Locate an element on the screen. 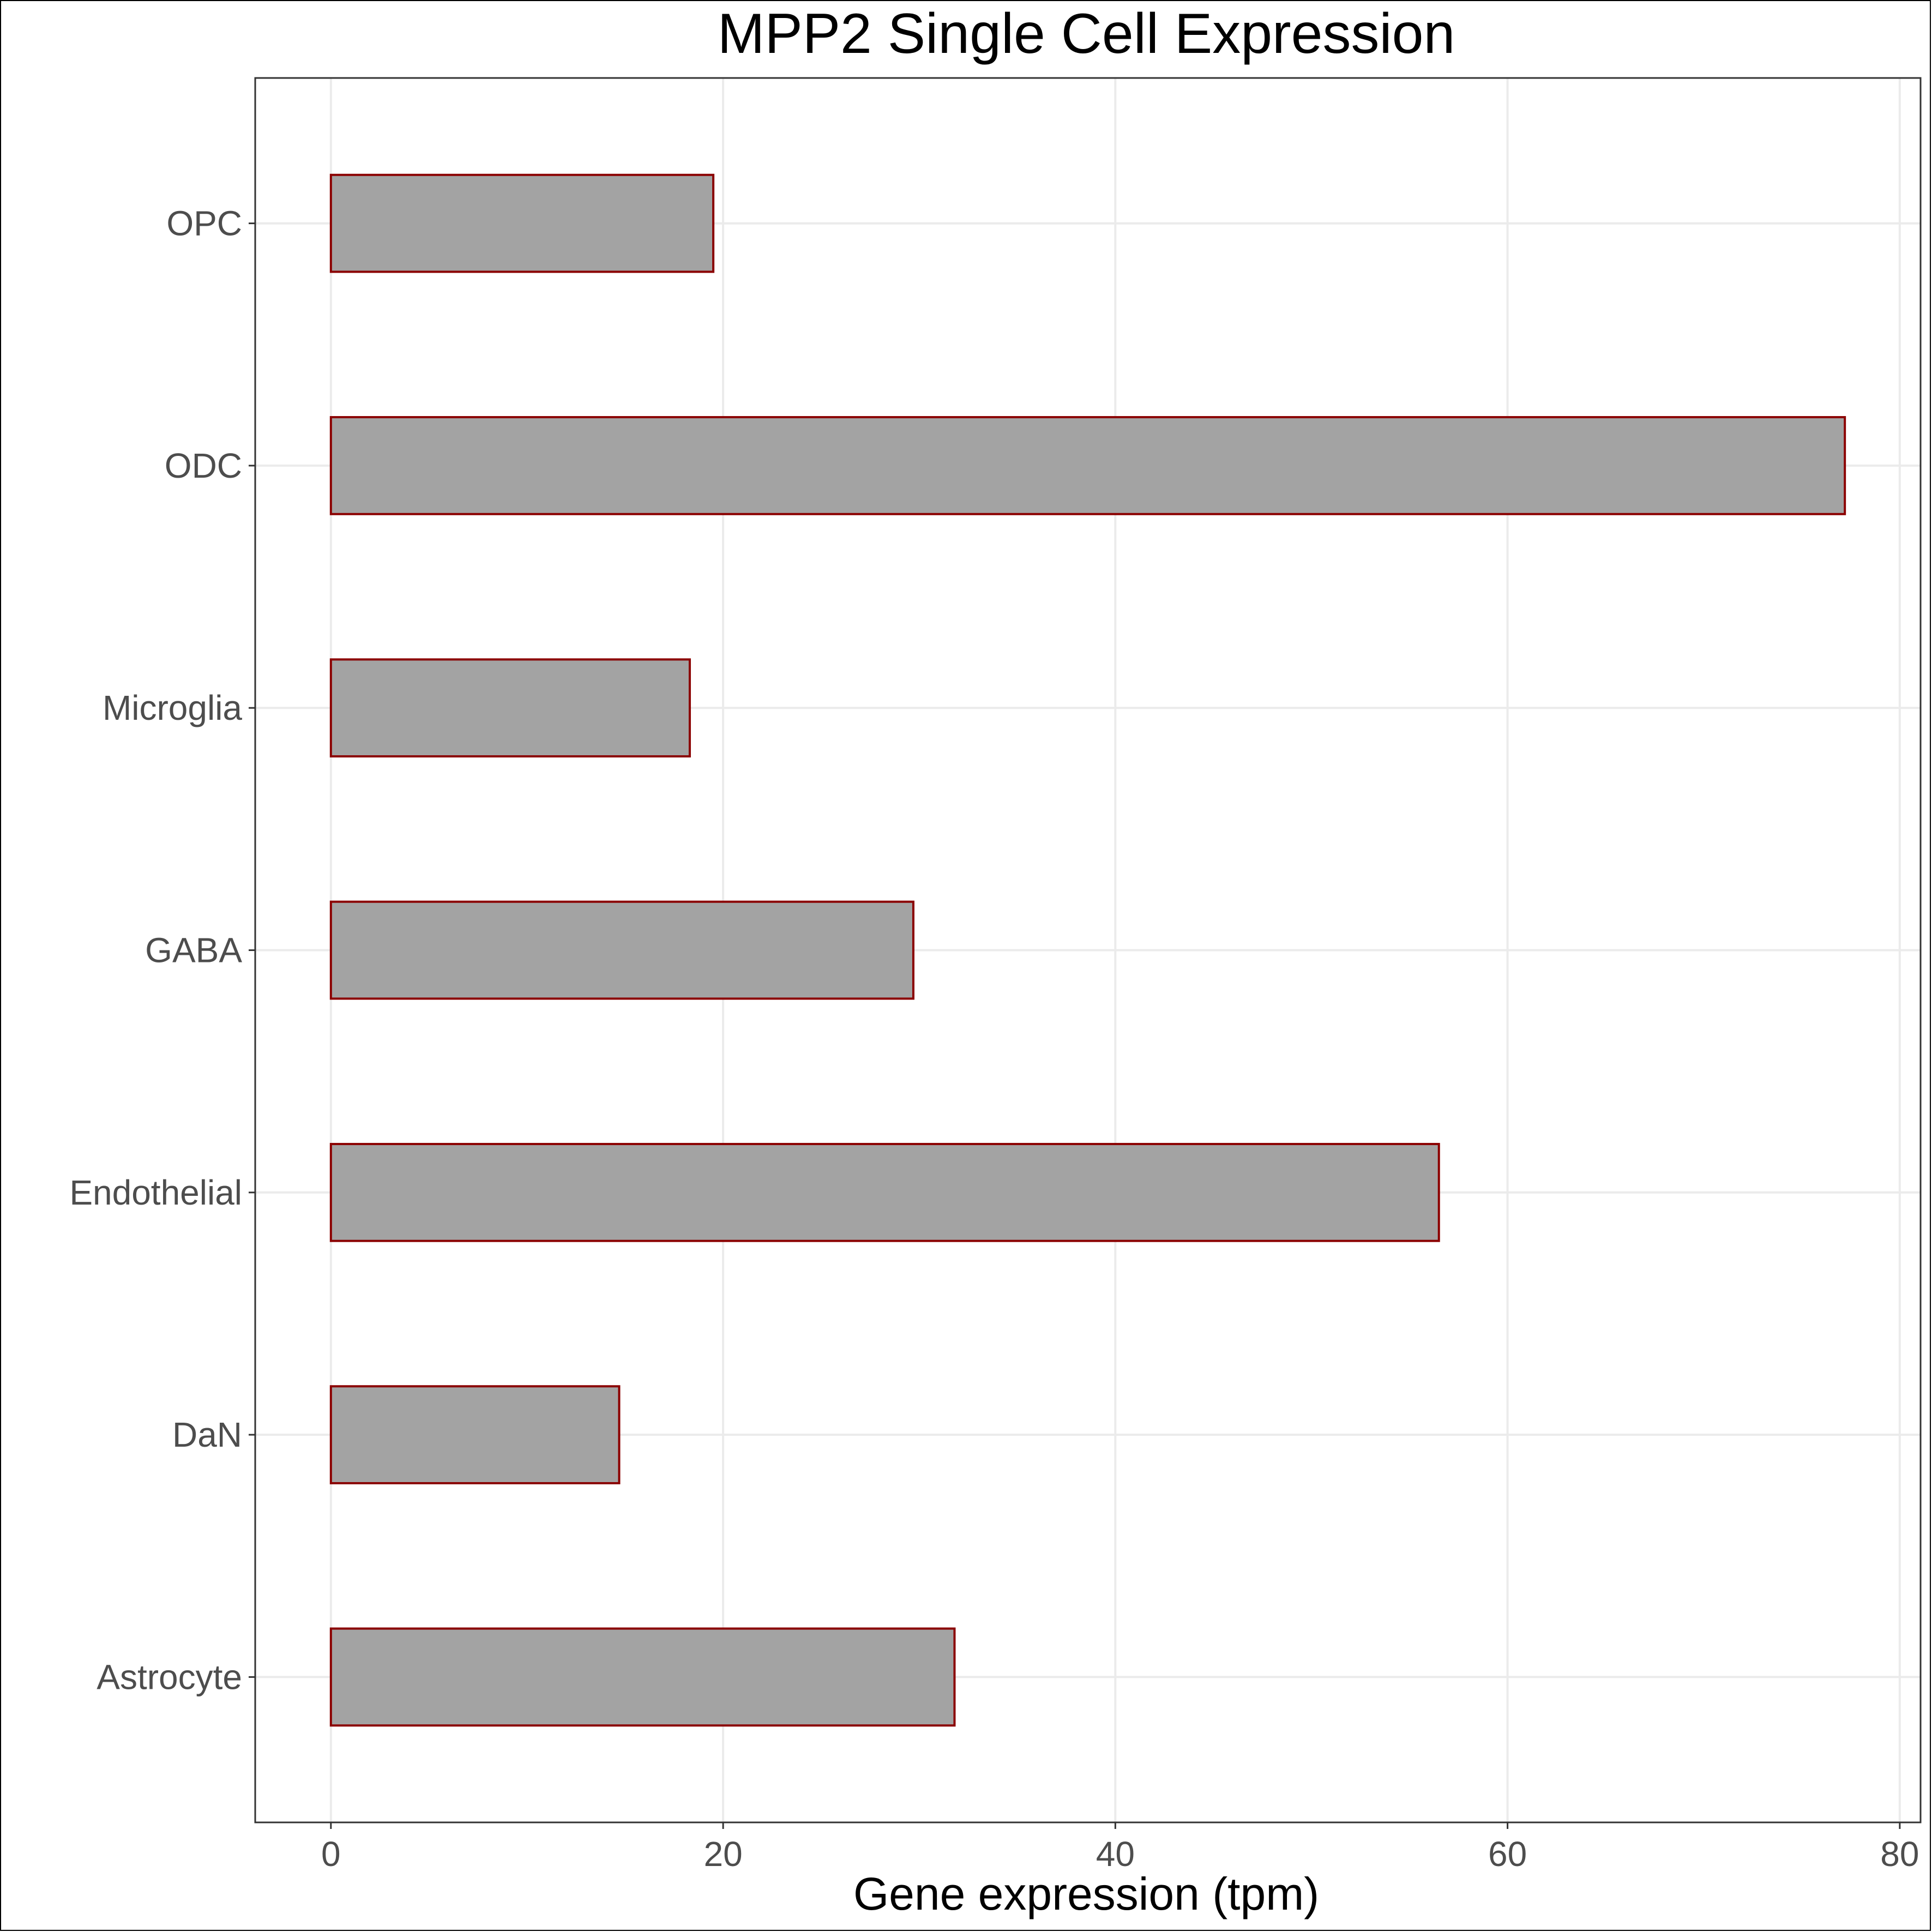  x-tick-label: 40 is located at coordinates (1115, 1854).